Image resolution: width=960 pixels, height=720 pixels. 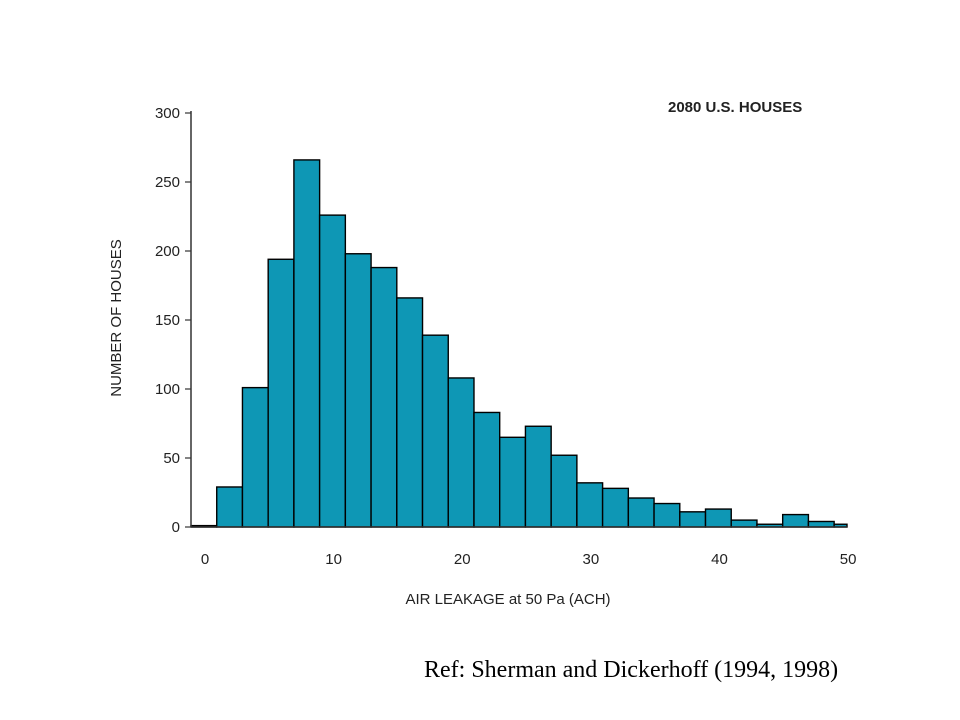 I want to click on y-tick-label: 250, so click(x=167, y=182).